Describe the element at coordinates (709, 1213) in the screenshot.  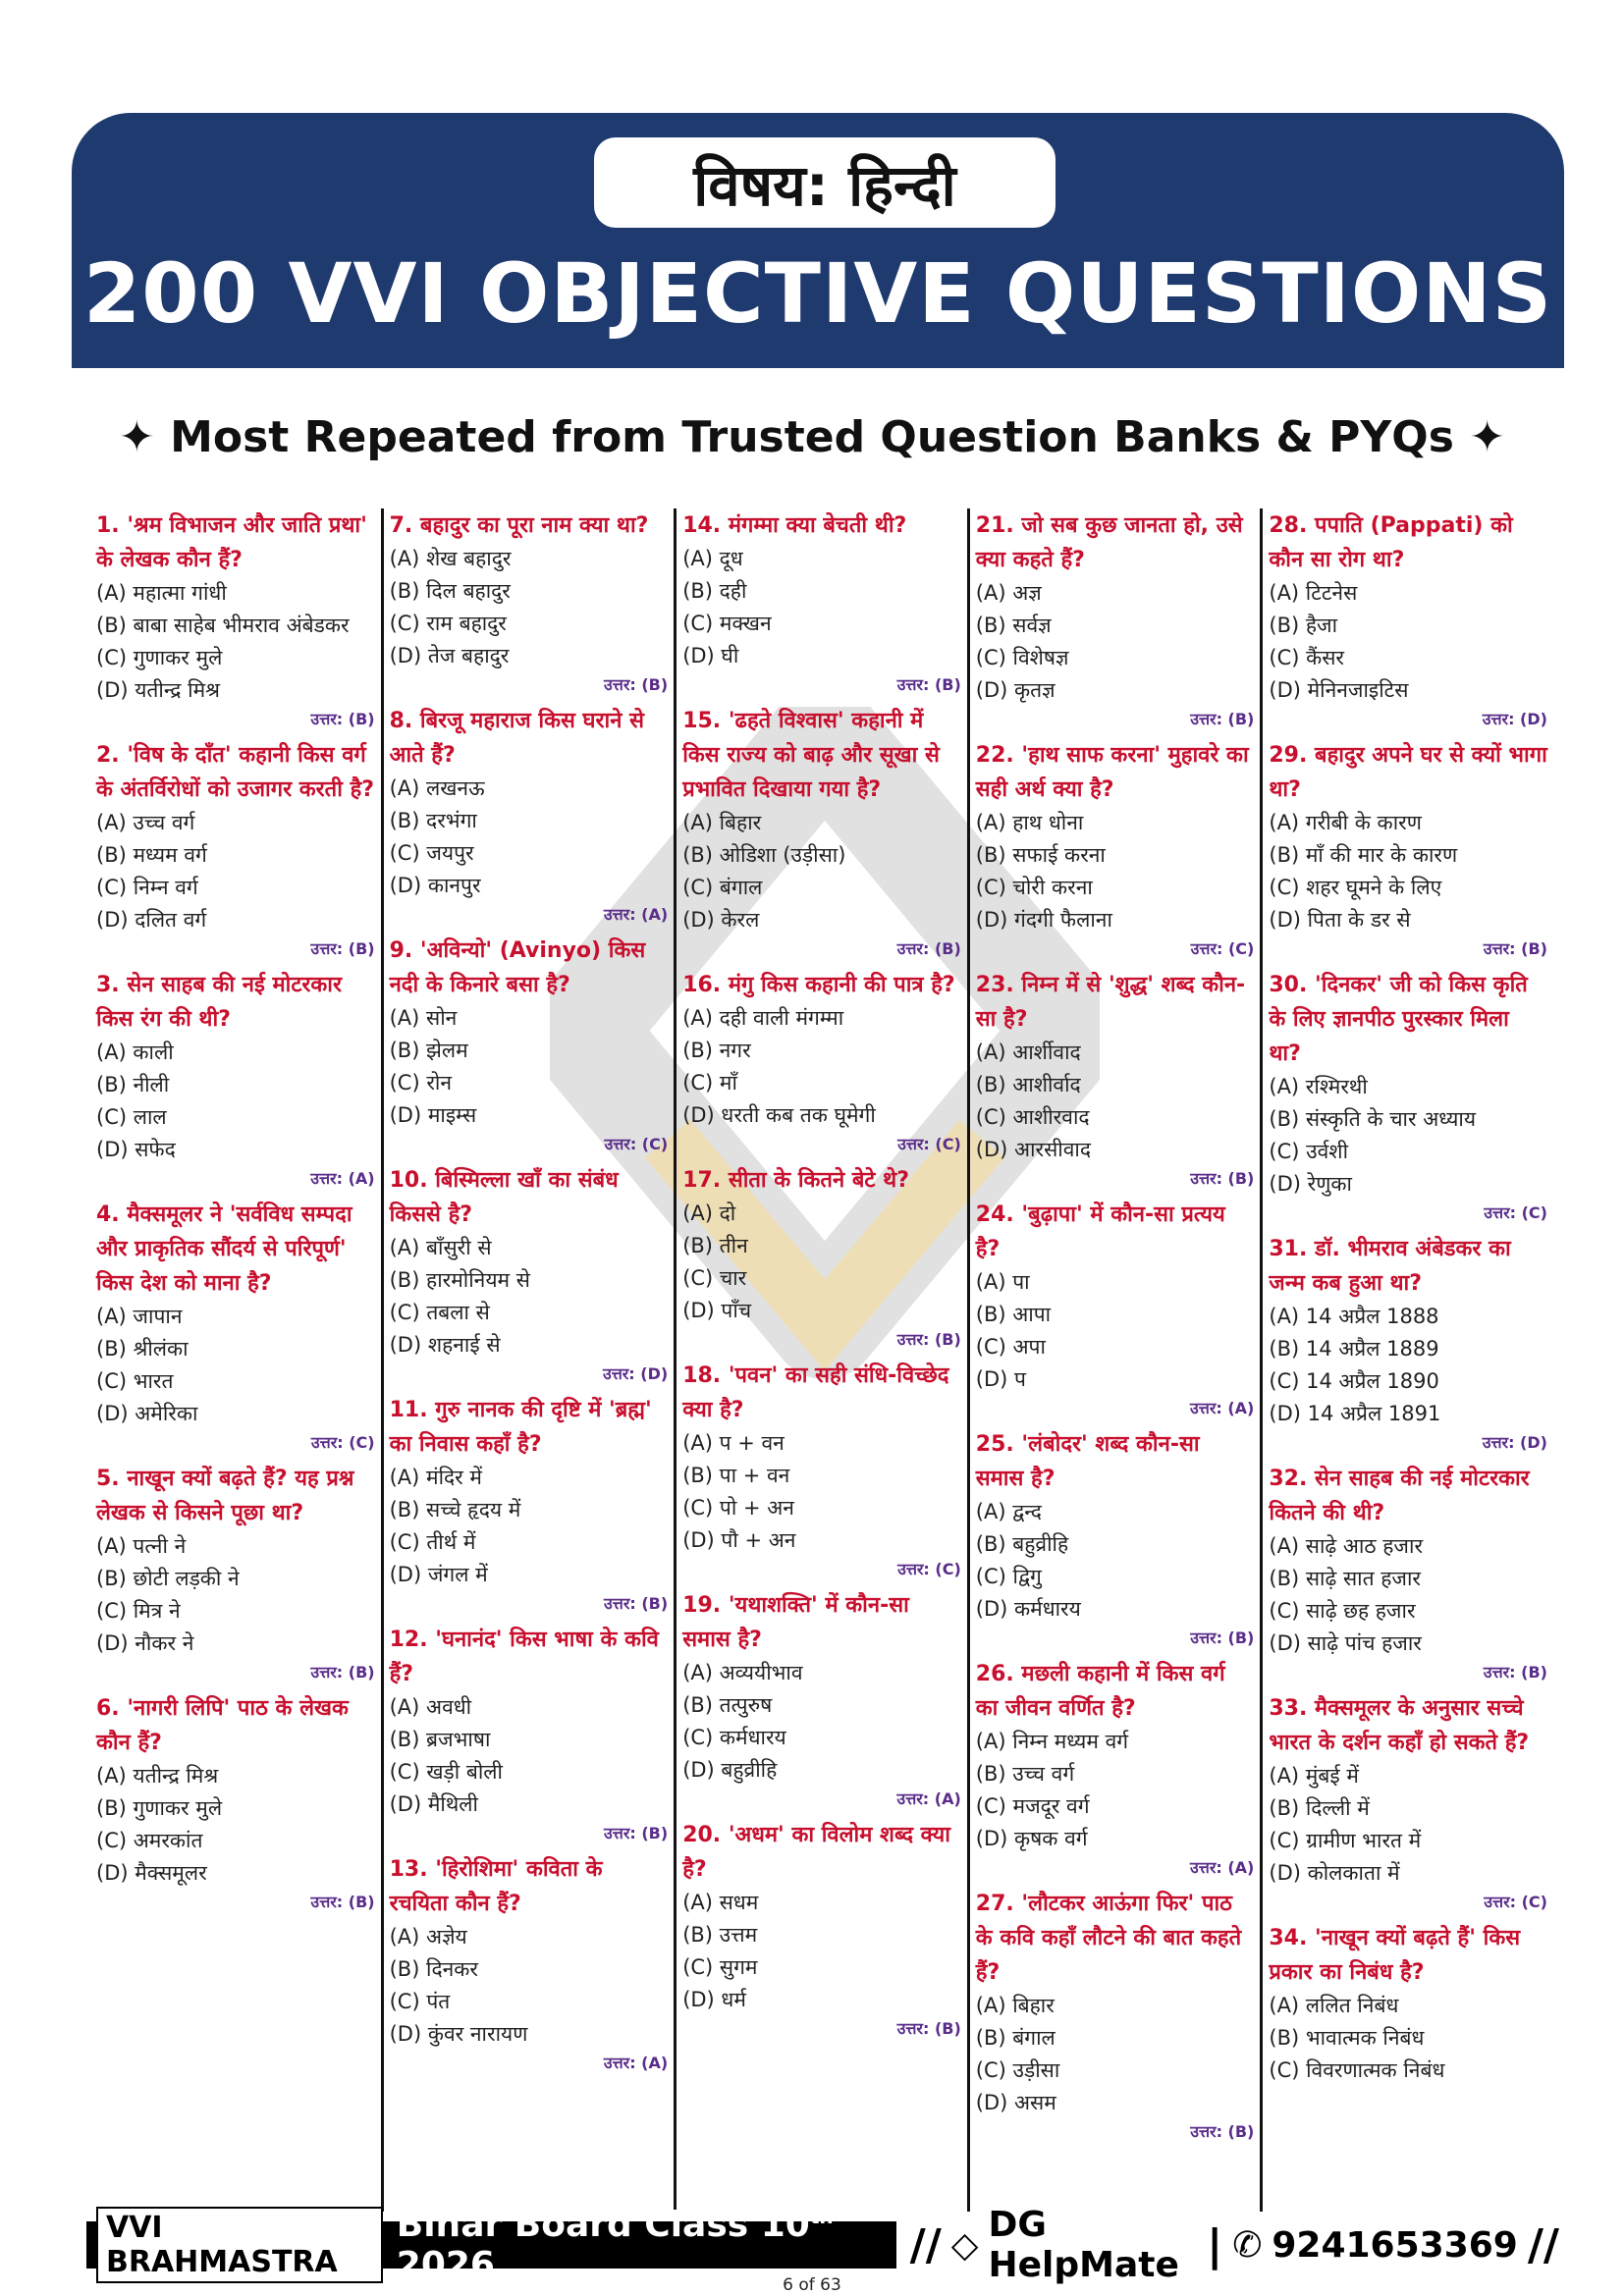
I see `option: (A) दो` at that location.